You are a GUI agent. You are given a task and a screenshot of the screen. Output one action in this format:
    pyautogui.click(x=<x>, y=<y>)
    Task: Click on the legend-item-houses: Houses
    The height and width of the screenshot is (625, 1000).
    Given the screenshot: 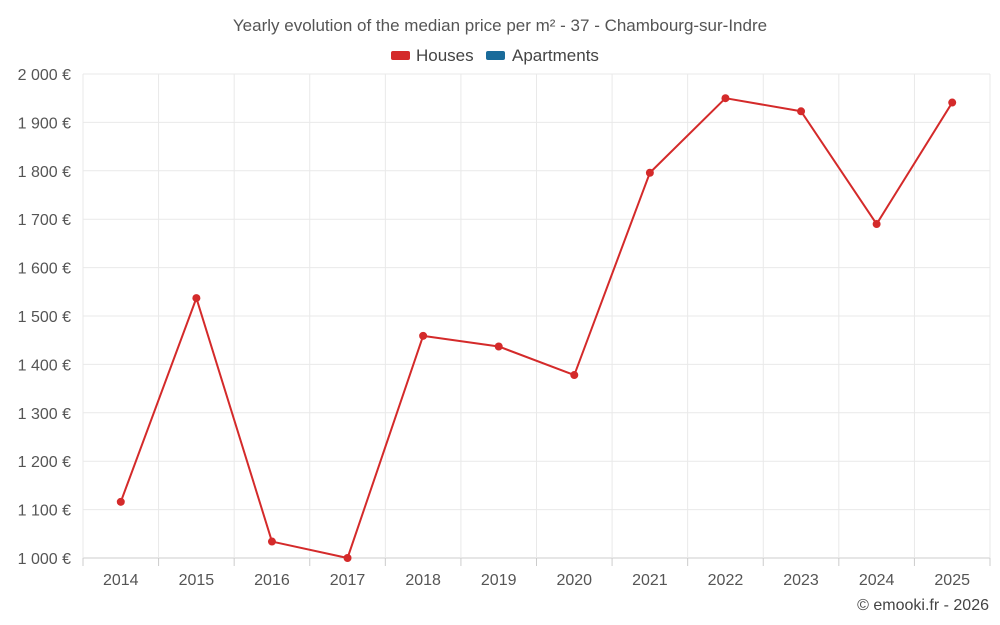 What is the action you would take?
    pyautogui.click(x=432, y=55)
    